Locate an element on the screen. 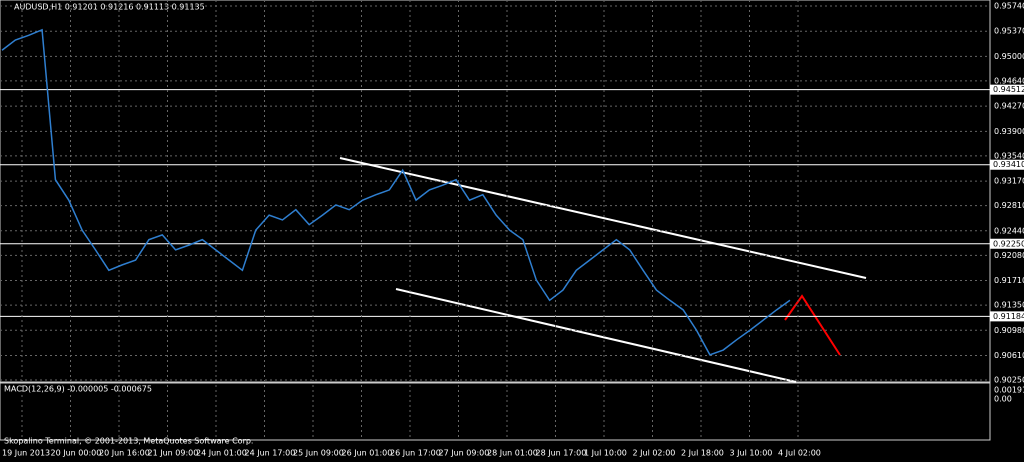  time-label: 19 Jun 2013 is located at coordinates (26, 453).